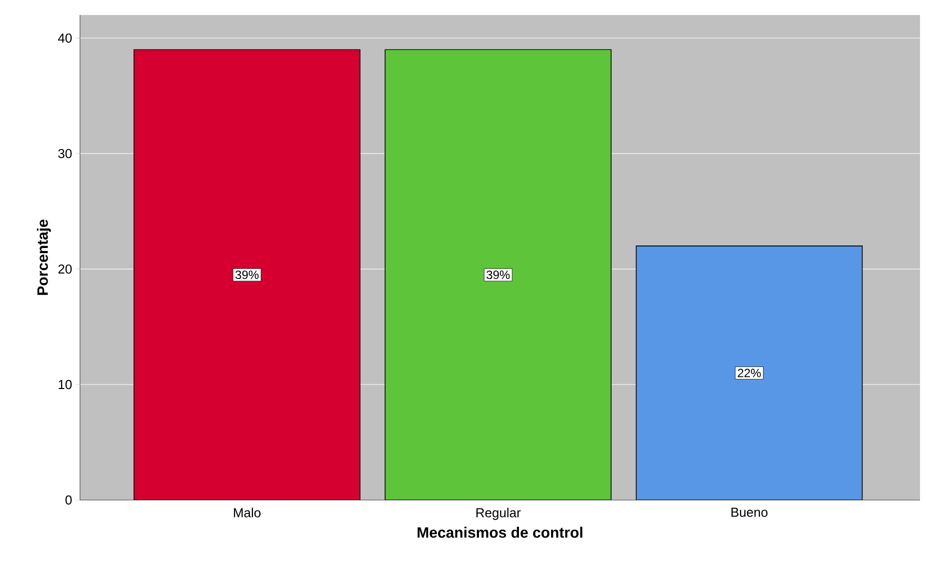  Describe the element at coordinates (750, 512) in the screenshot. I see `x-tick-label: Bueno` at that location.